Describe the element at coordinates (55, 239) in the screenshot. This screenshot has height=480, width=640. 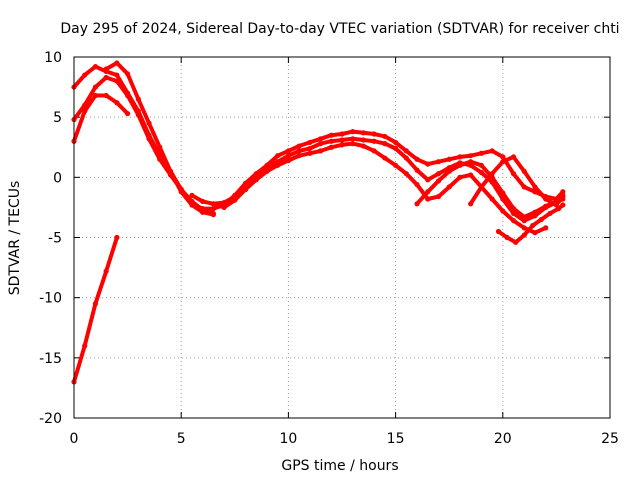
I see `y-tick-label: -5` at that location.